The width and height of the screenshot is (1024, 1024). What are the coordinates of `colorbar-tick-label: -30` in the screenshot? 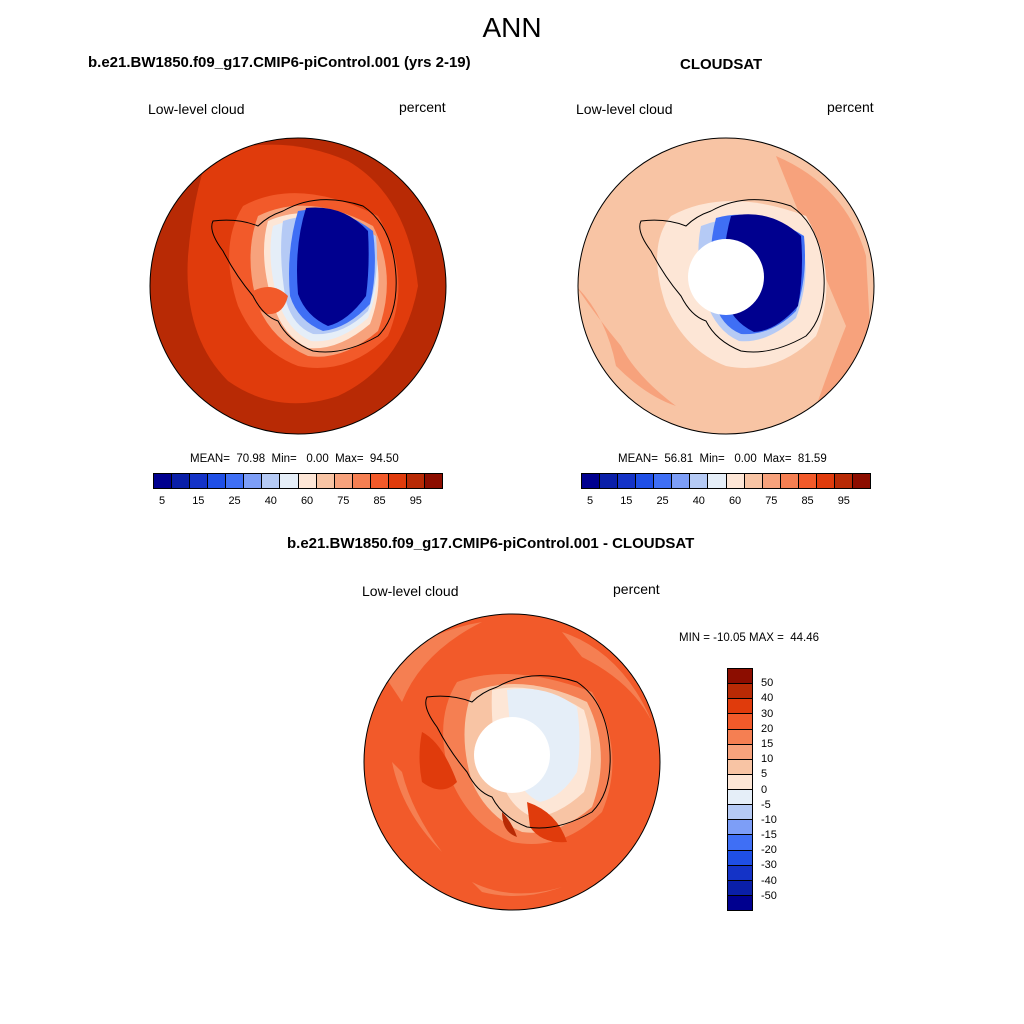 It's located at (769, 865).